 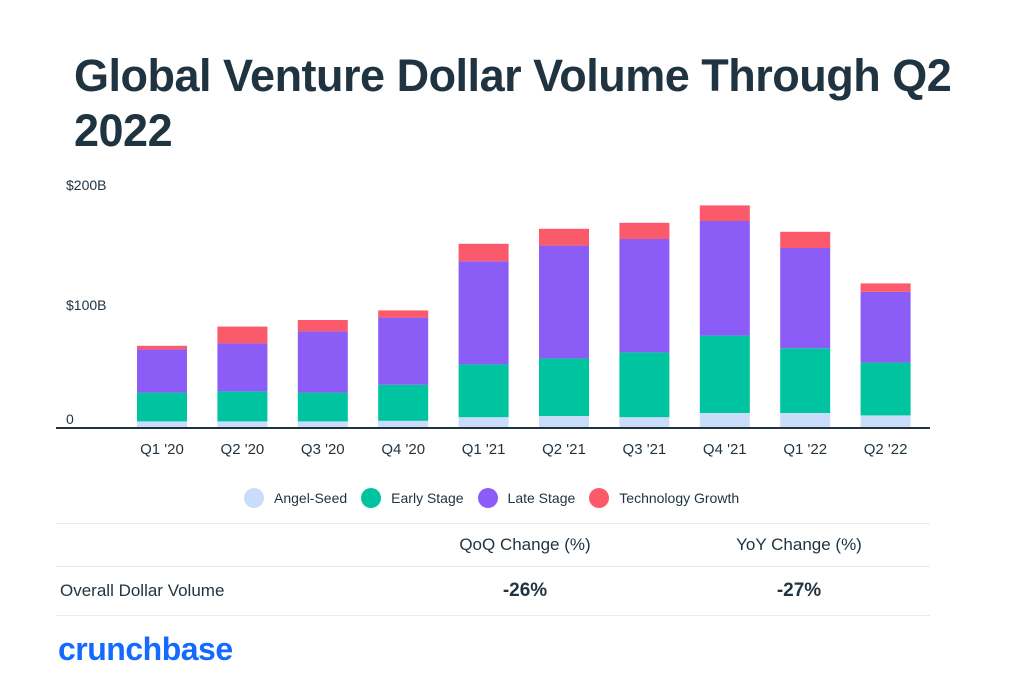 I want to click on legend-swatch-angel-seed, so click(x=254, y=498).